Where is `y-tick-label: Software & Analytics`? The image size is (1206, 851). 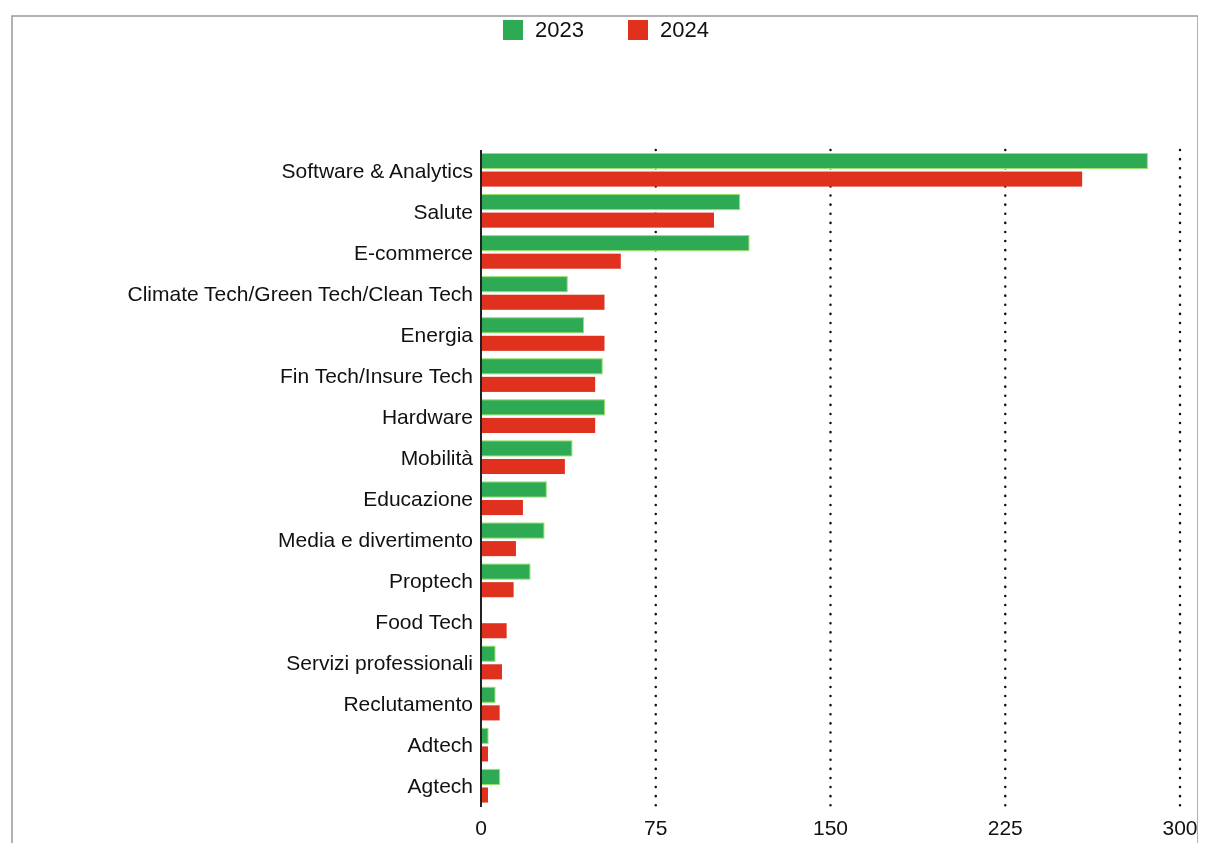
y-tick-label: Software & Analytics is located at coordinates (377, 170).